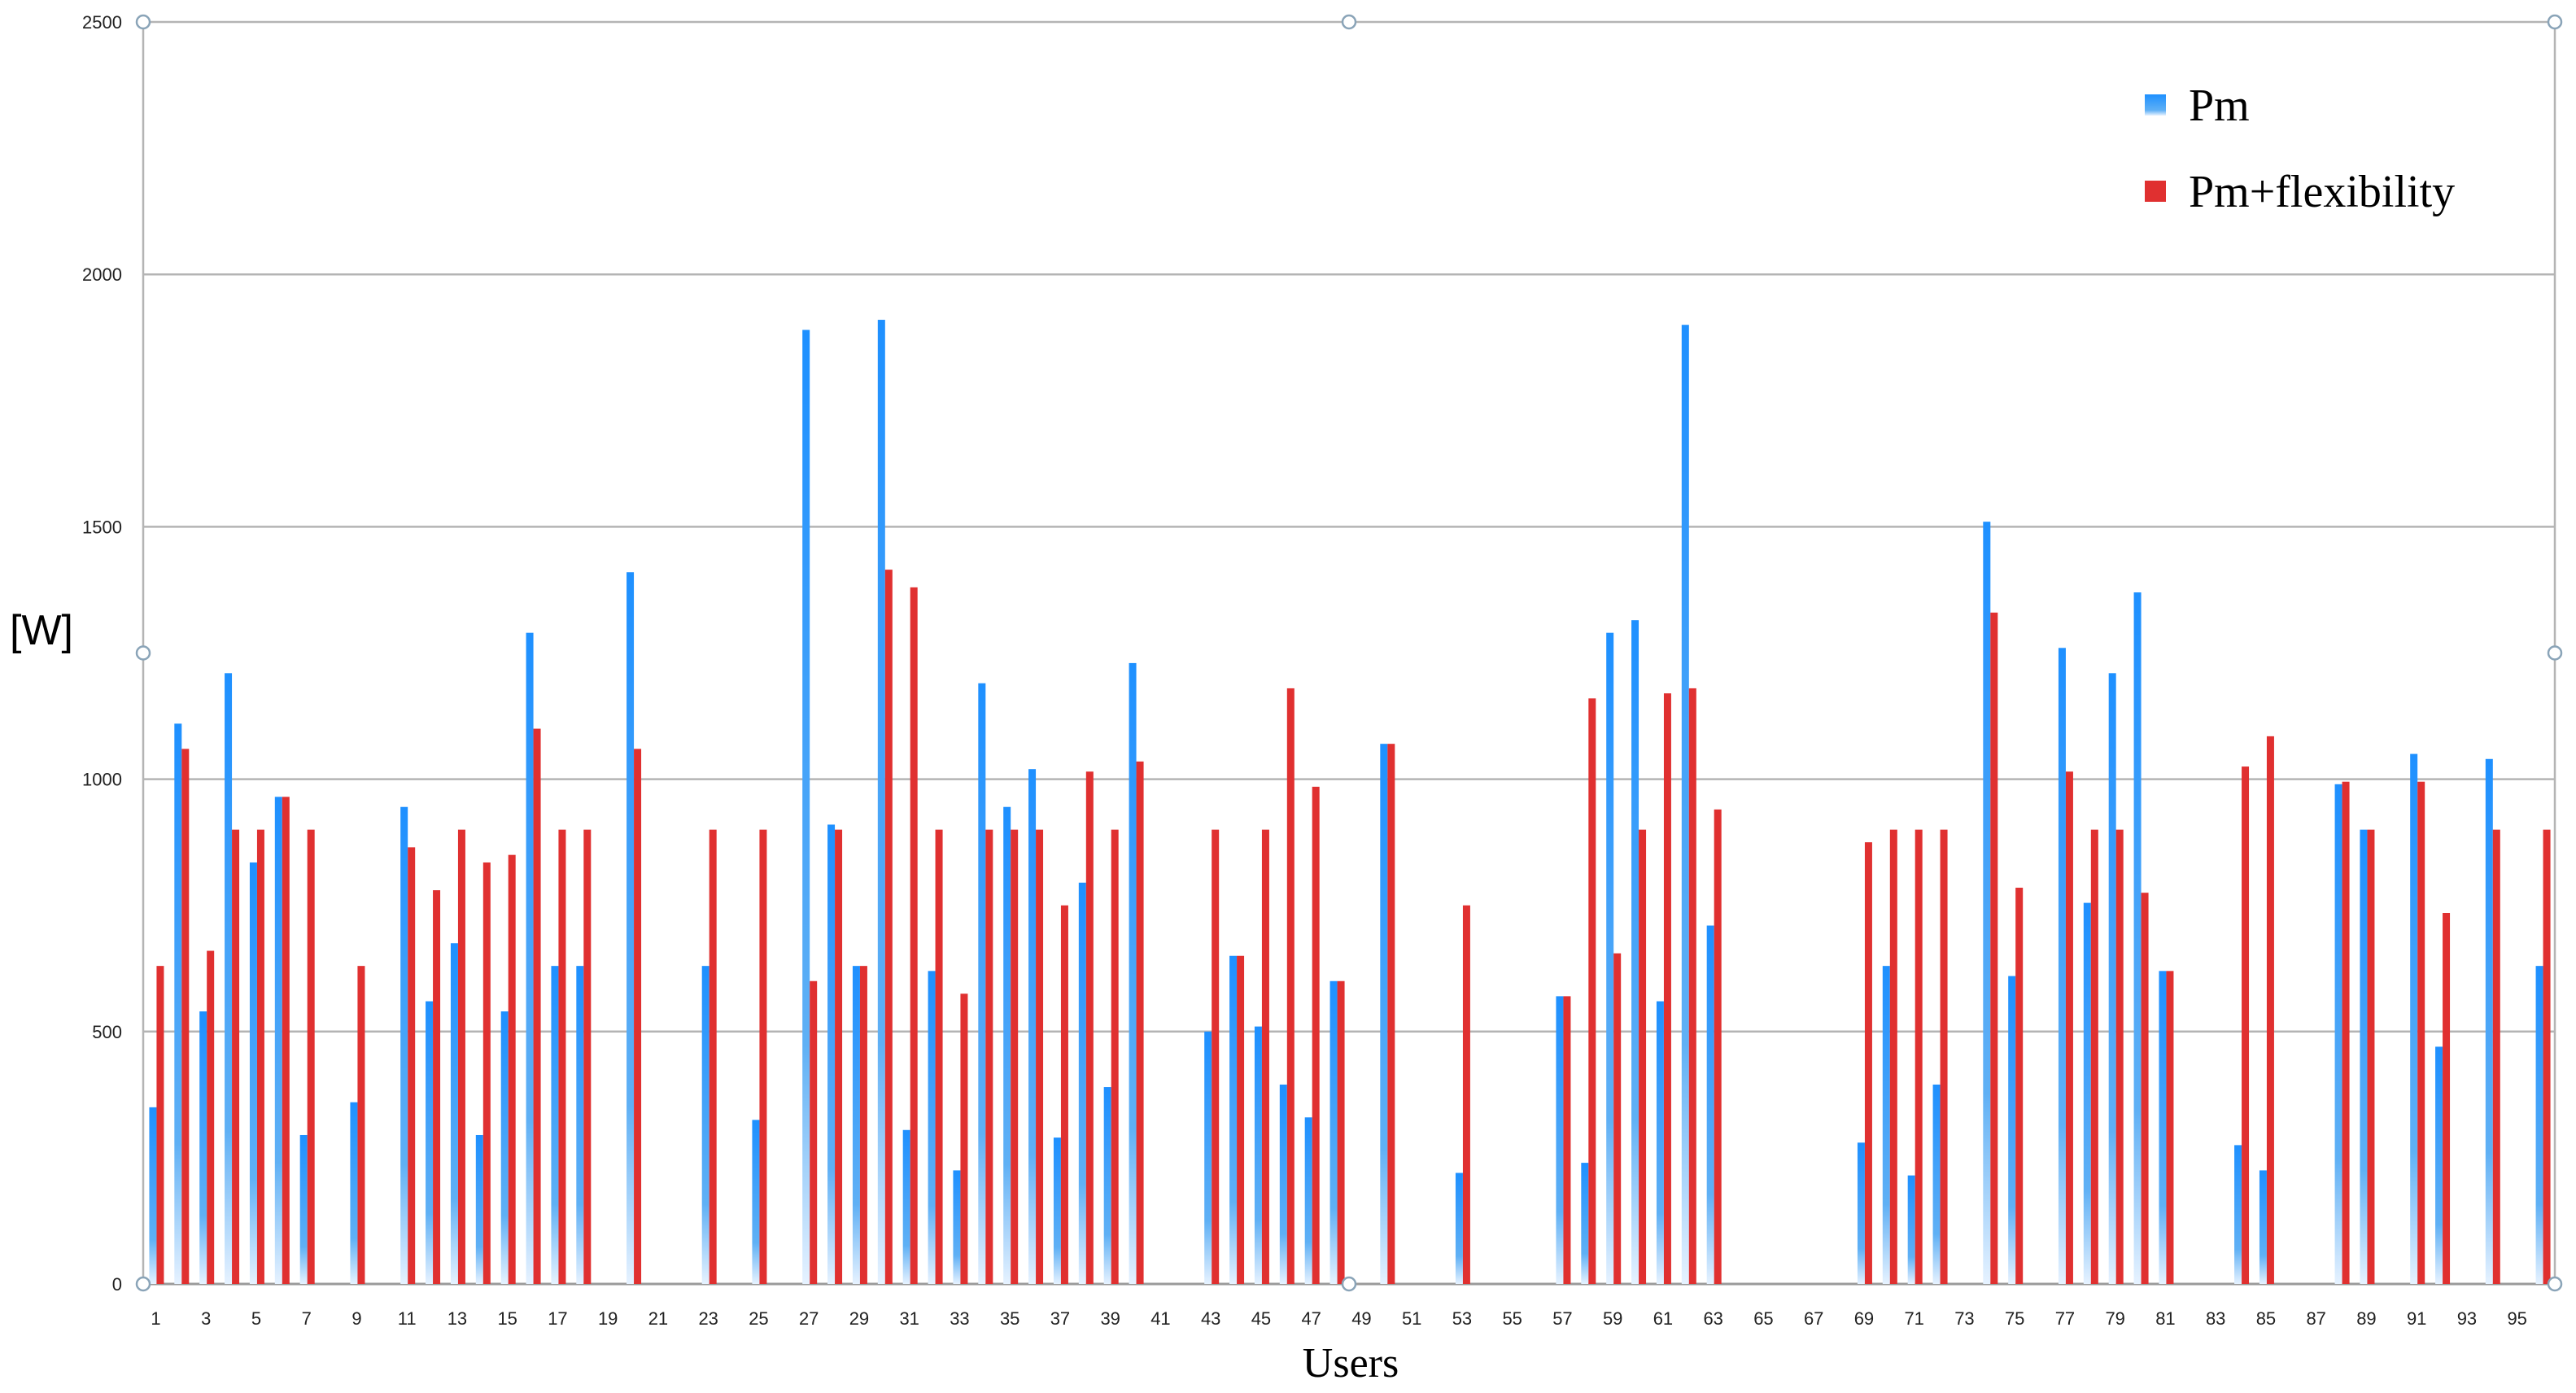  Describe the element at coordinates (2467, 1318) in the screenshot. I see `x-tick-label-93: 93` at that location.